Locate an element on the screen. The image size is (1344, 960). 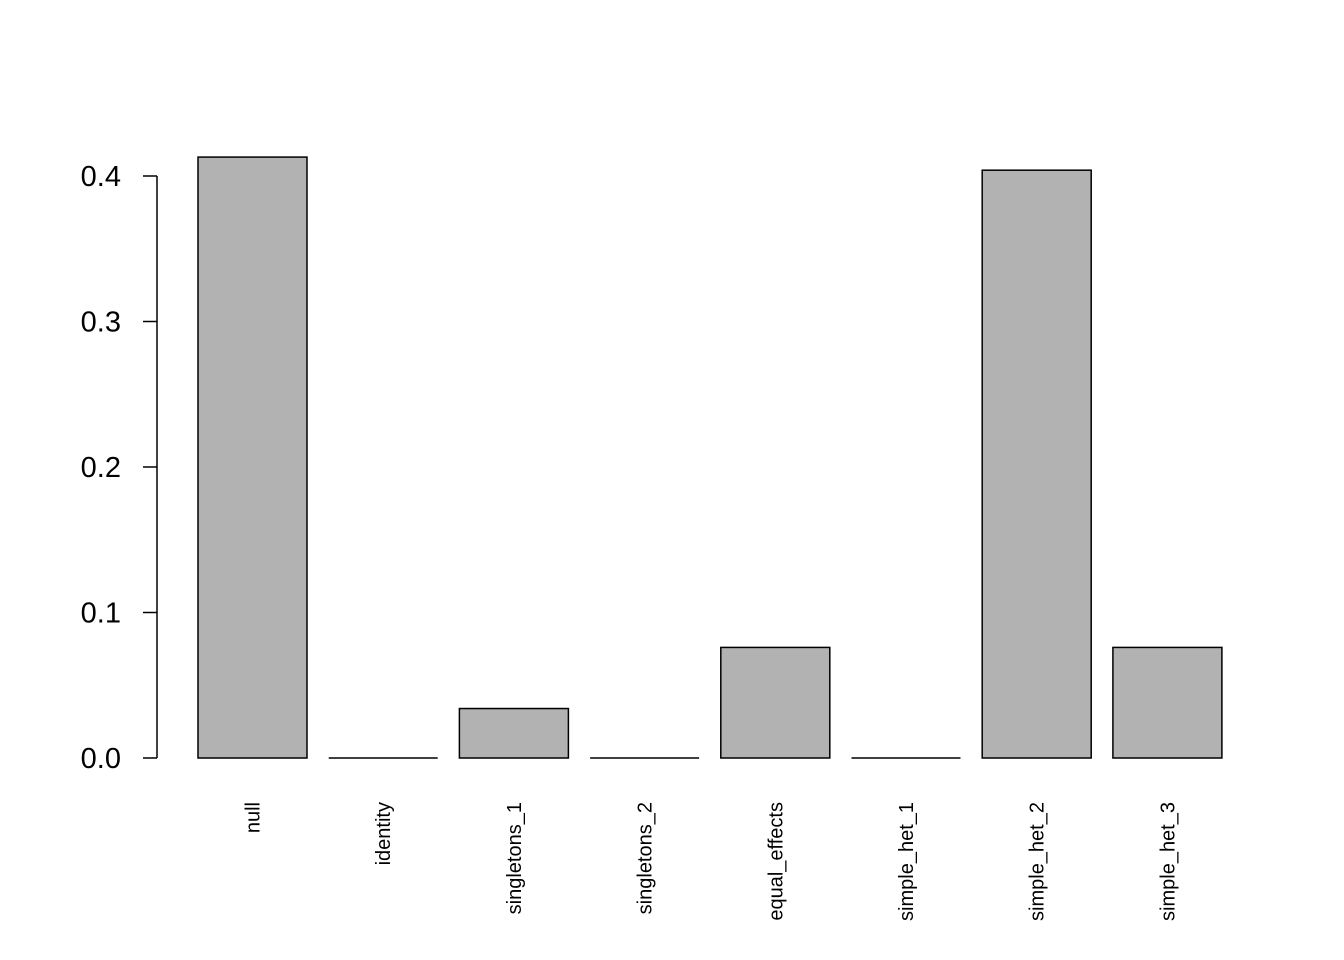
bar-null is located at coordinates (252, 457).